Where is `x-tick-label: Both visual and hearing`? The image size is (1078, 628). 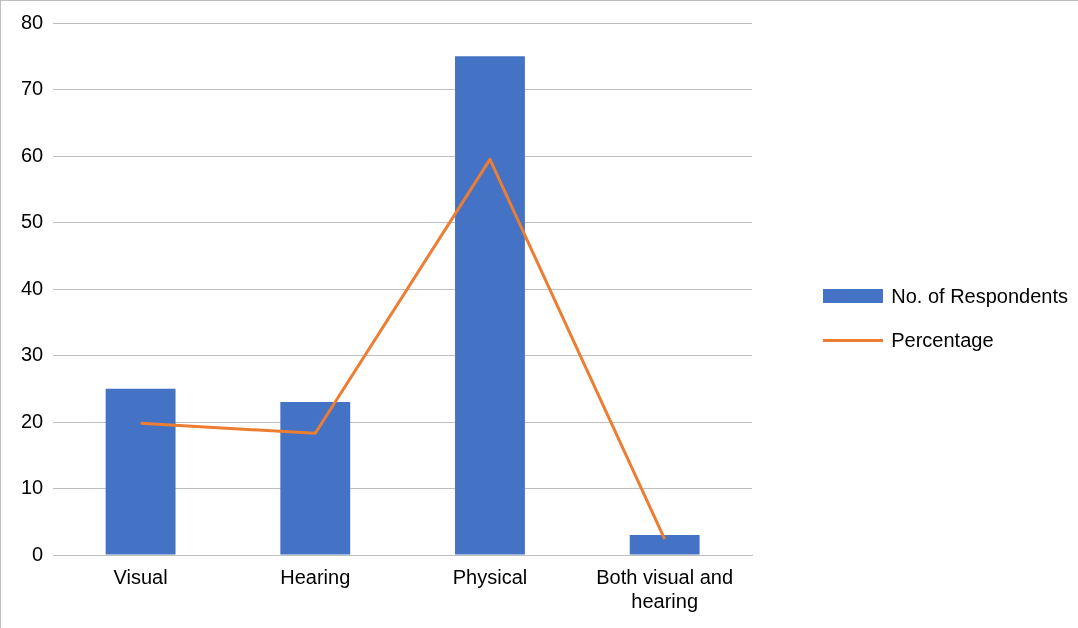 x-tick-label: Both visual and hearing is located at coordinates (665, 588).